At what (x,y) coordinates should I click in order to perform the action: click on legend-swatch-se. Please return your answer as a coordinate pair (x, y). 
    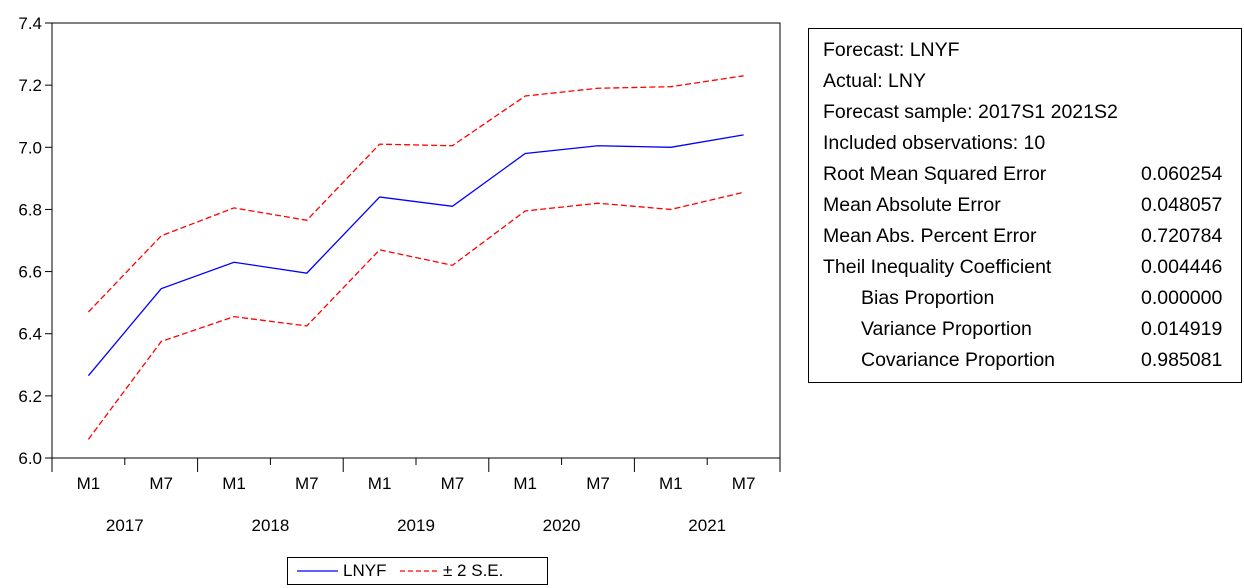
    Looking at the image, I should click on (419, 571).